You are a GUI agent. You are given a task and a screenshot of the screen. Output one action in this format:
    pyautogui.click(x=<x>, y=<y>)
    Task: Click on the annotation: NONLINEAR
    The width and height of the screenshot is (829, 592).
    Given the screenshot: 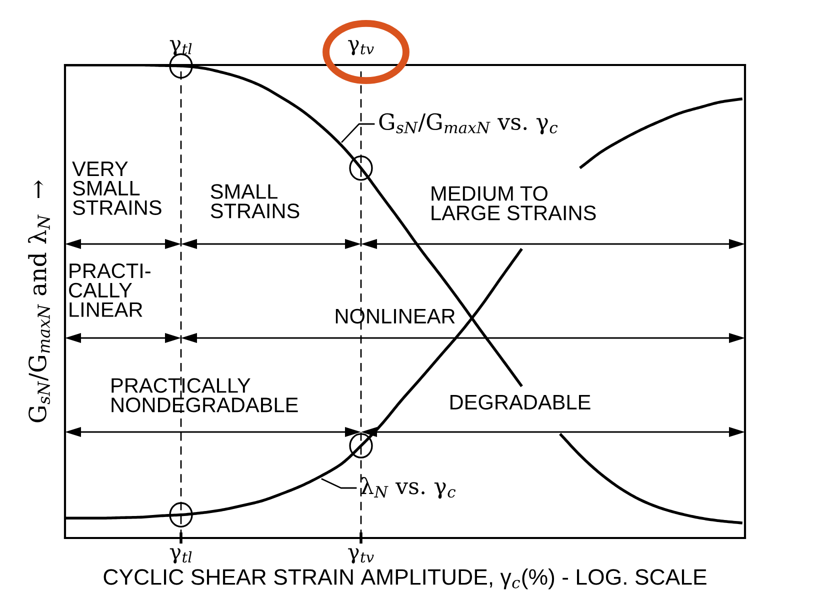 What is the action you would take?
    pyautogui.click(x=395, y=316)
    